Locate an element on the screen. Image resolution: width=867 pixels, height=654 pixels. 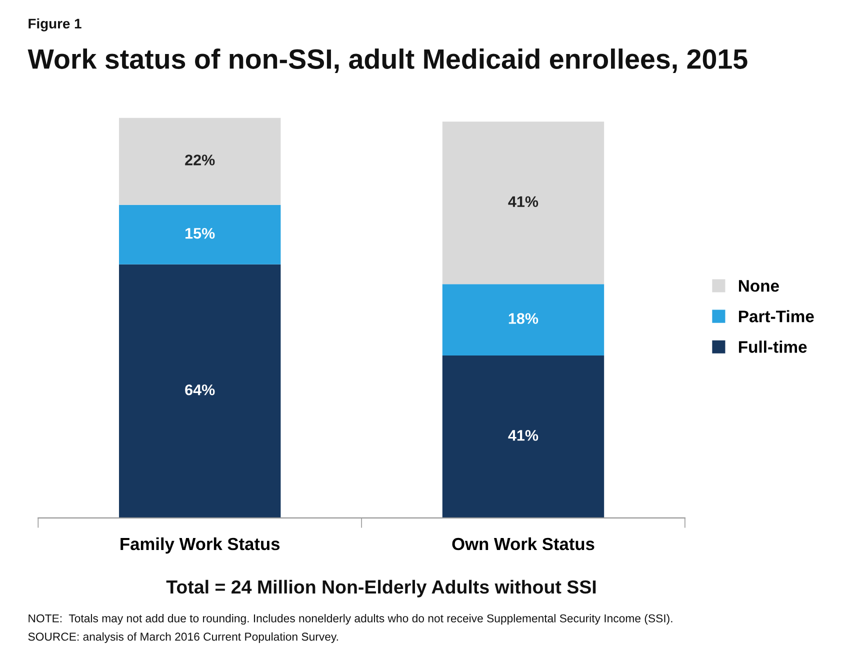
legend-label: Part-Time is located at coordinates (776, 316).